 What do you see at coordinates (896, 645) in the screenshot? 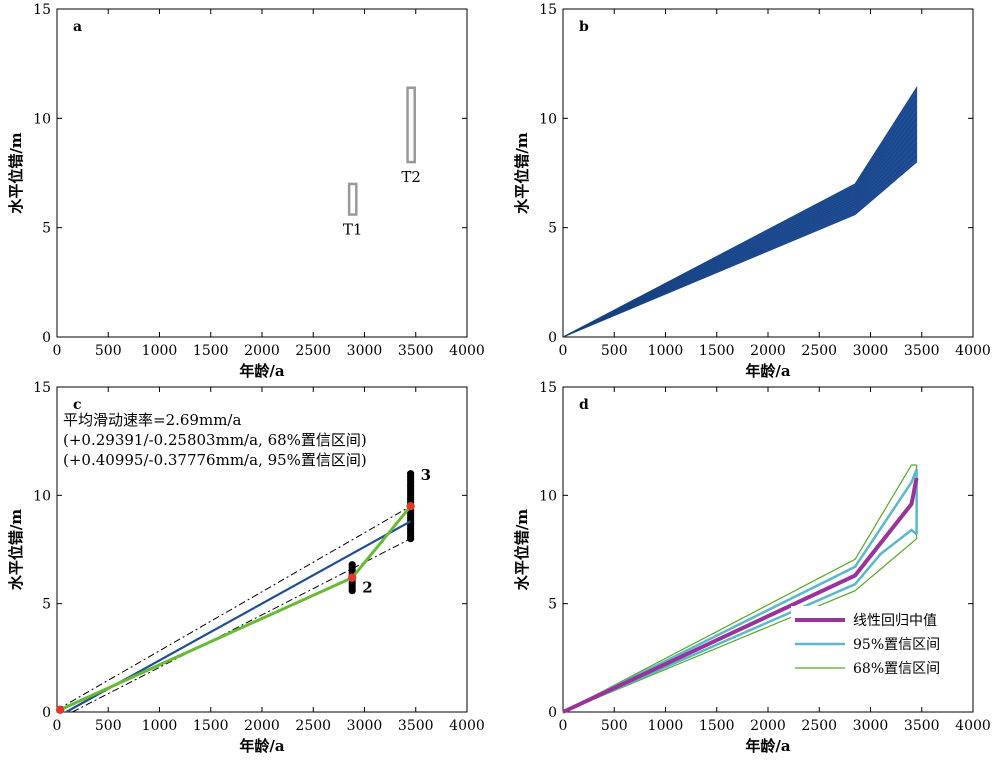
I see `legend-label: 95%置信区间` at bounding box center [896, 645].